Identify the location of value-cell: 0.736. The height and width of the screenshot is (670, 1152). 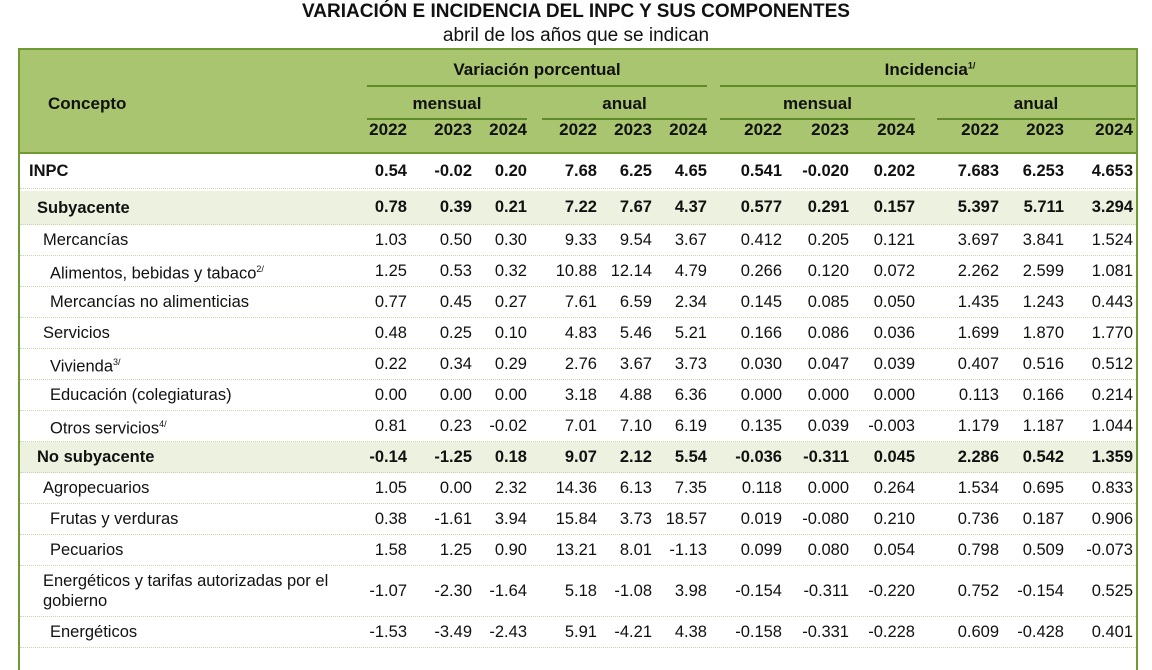
(978, 518).